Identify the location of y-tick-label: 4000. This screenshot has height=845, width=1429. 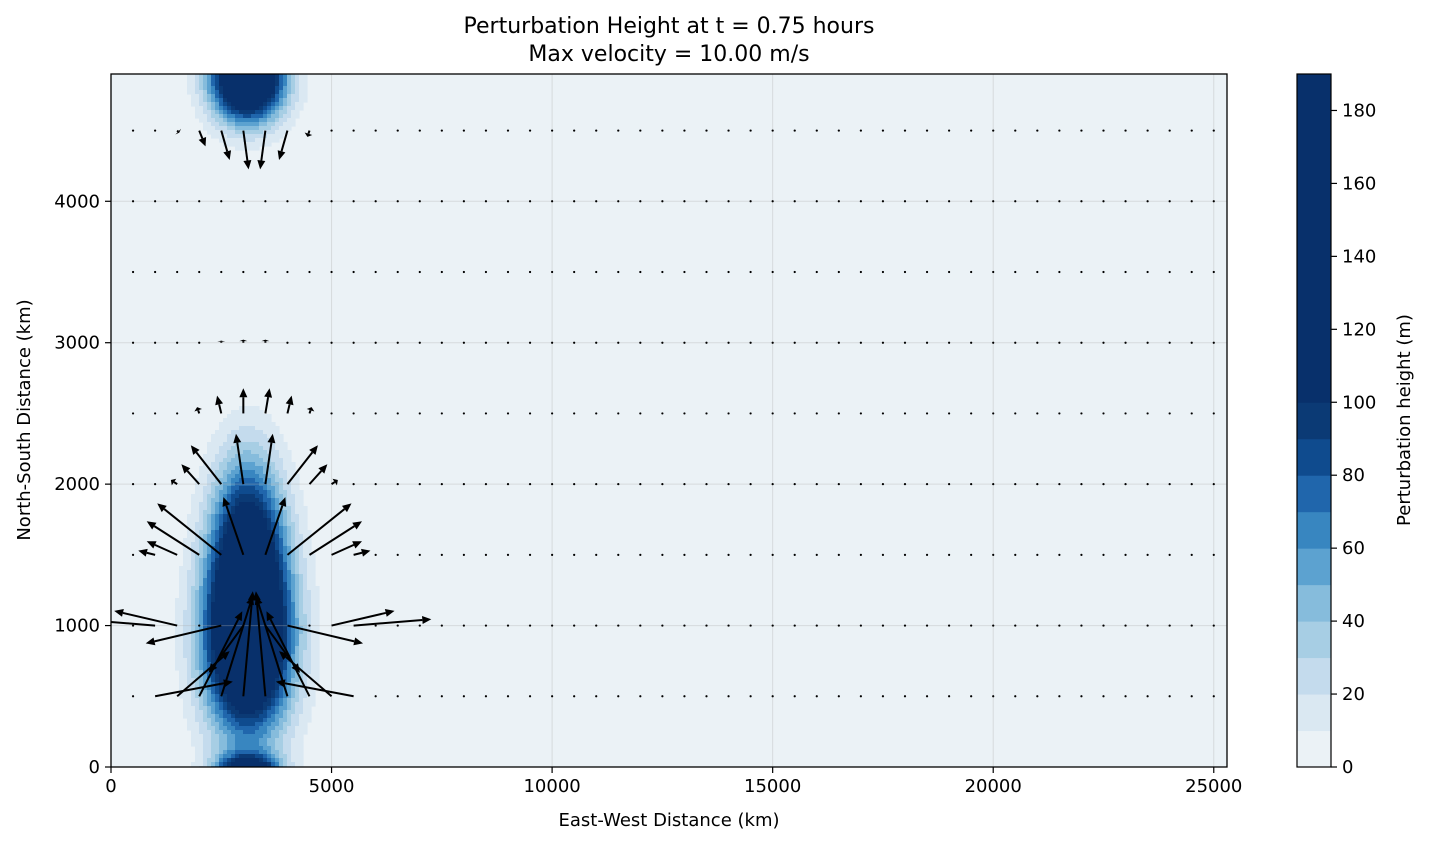
(77, 201).